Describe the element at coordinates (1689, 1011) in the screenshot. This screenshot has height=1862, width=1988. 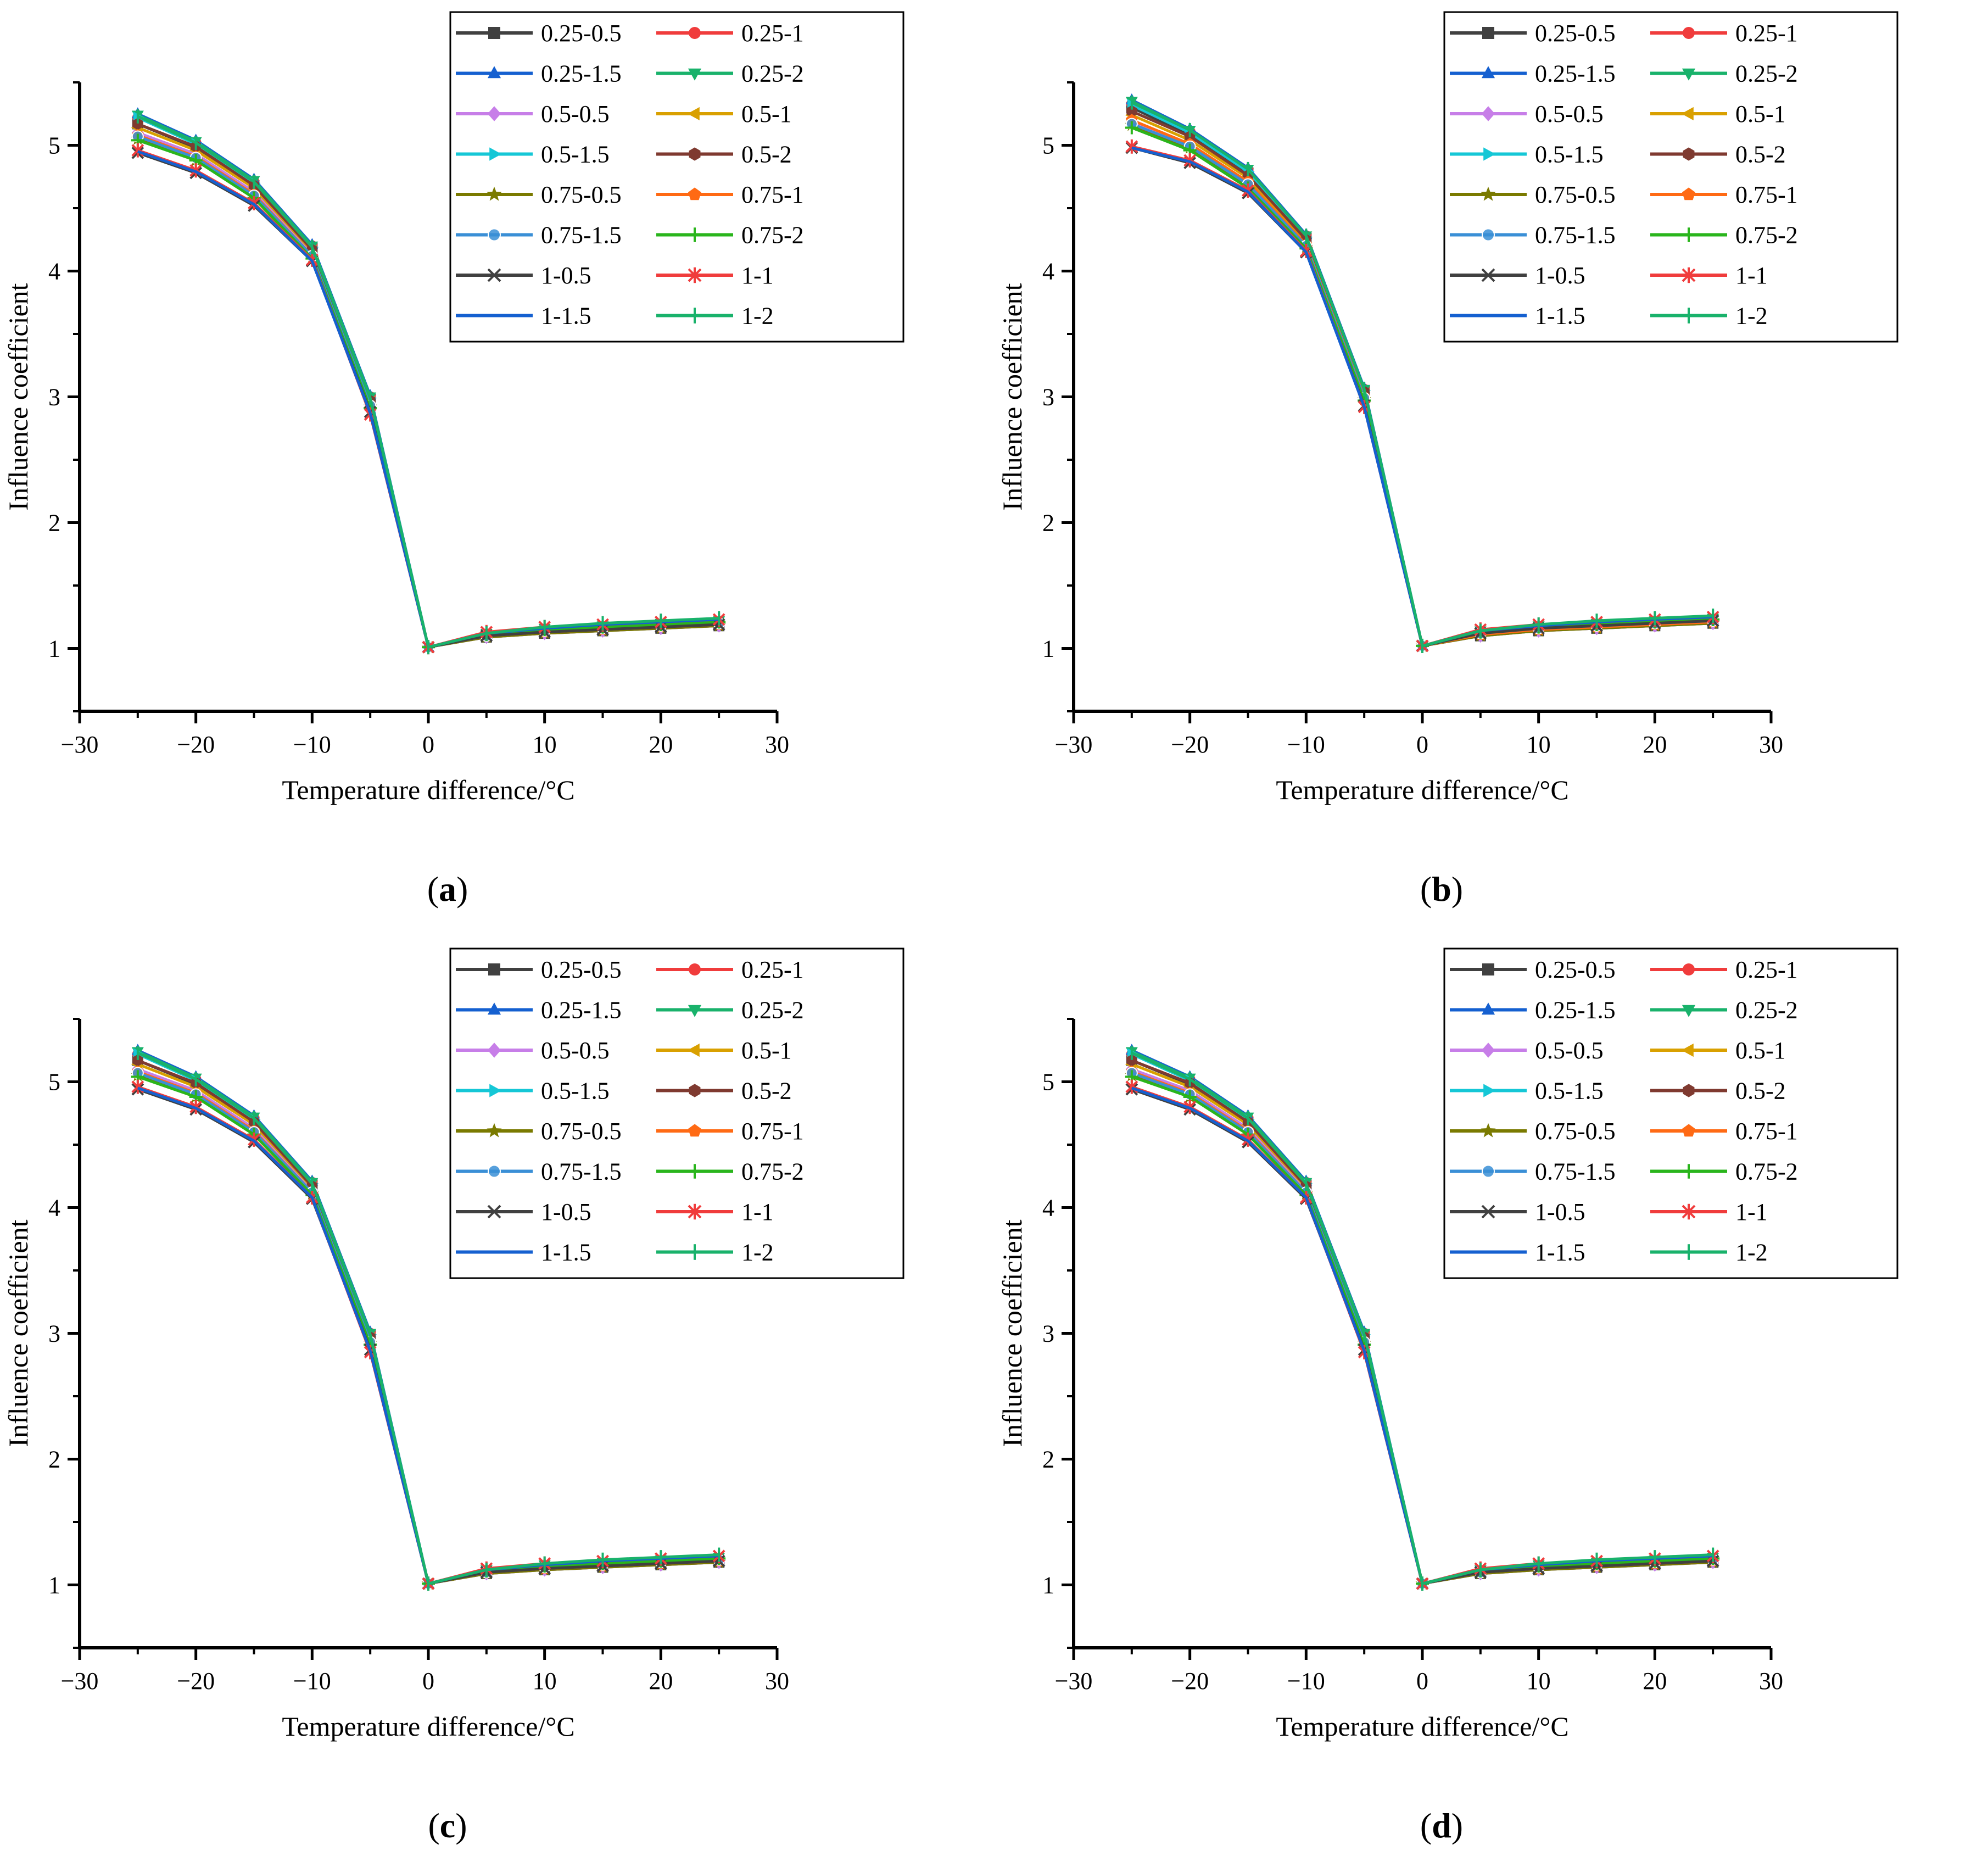
I see `legend-marker-0.25-2` at that location.